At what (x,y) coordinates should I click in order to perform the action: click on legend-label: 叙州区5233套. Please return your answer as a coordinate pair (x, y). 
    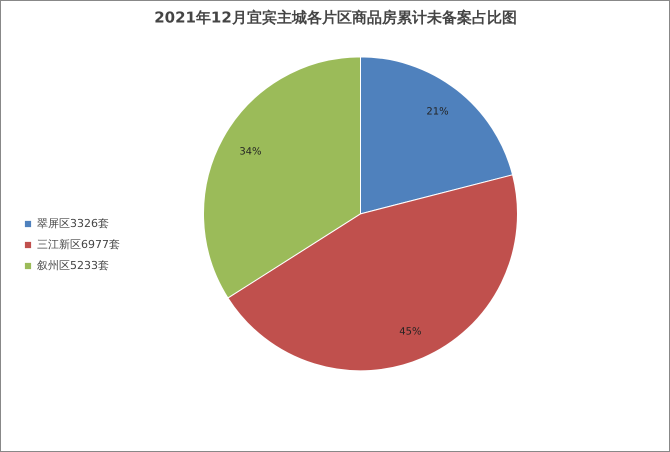
    Looking at the image, I should click on (73, 265).